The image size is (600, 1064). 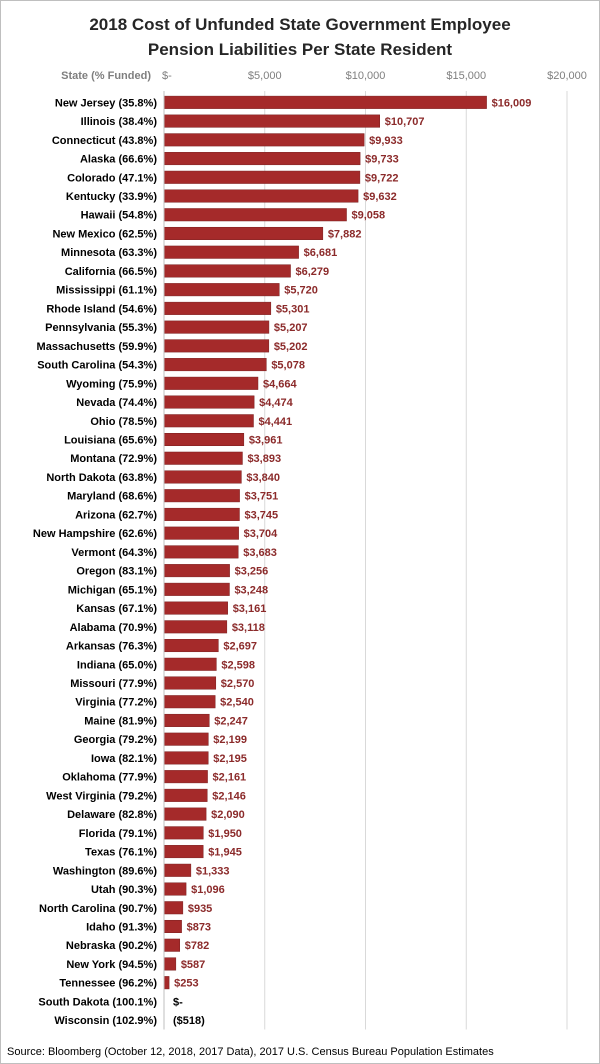 I want to click on category-label: Arkansas (76.3%), so click(x=111, y=647).